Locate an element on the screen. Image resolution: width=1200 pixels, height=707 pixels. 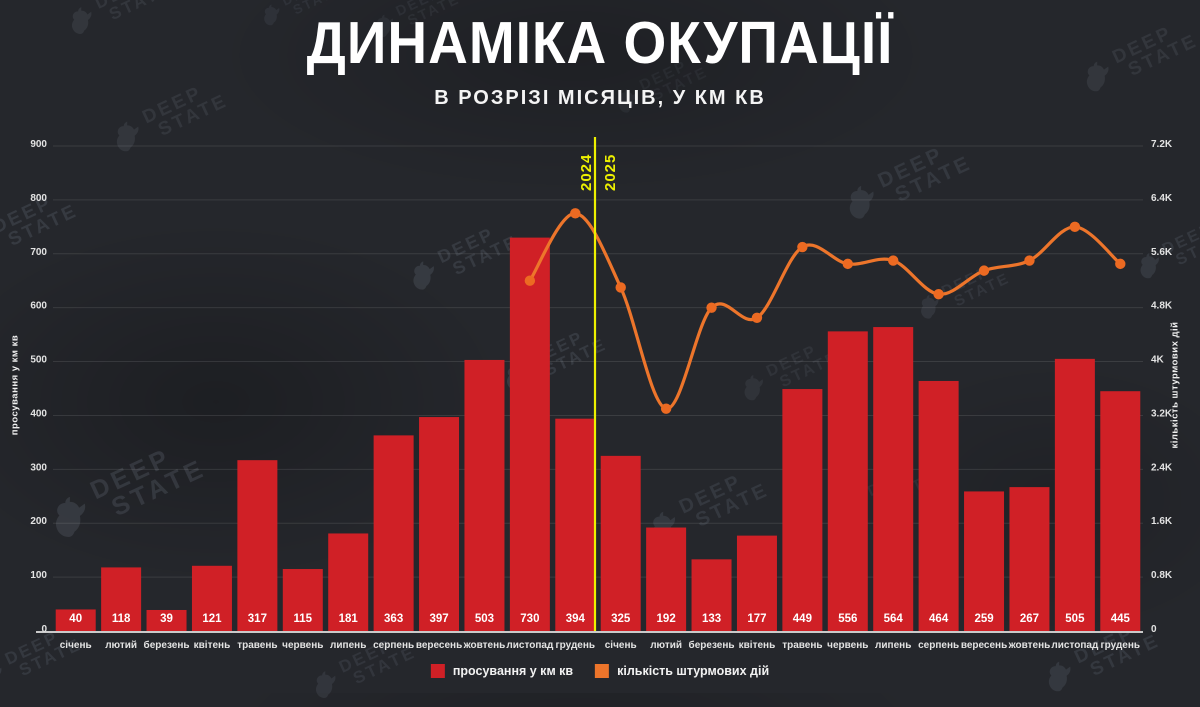
tick-label-left: 700 is located at coordinates (38, 252).